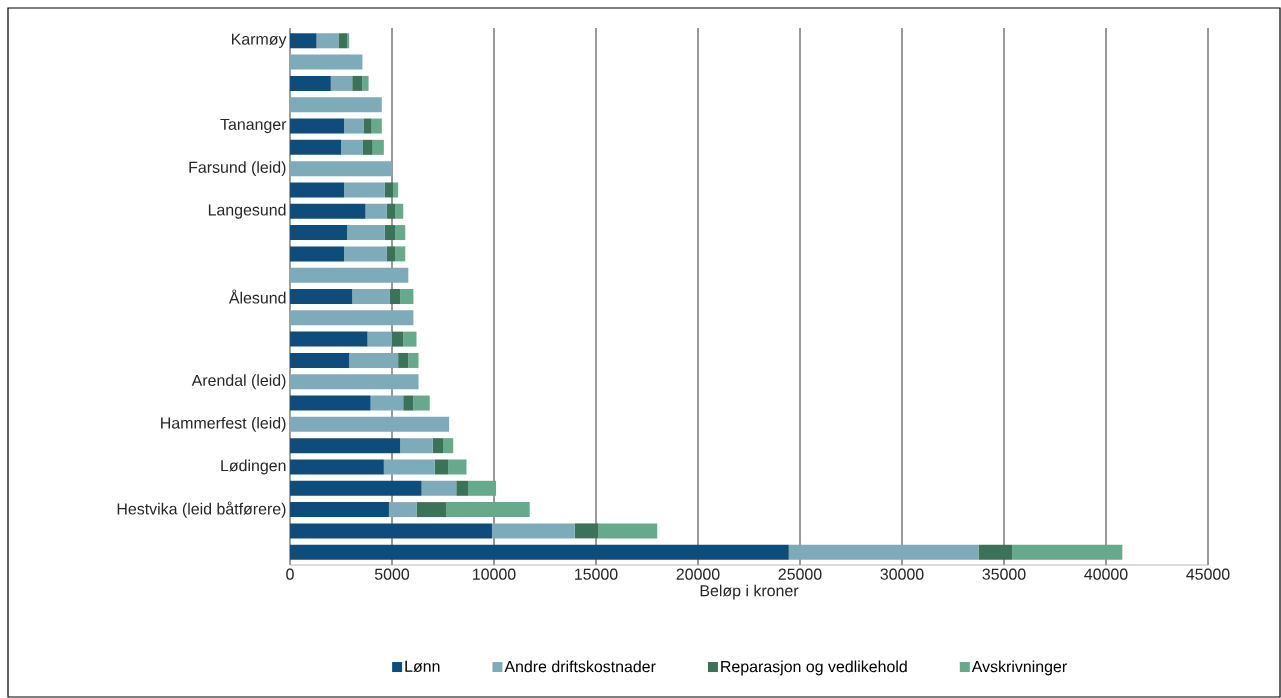 This screenshot has width=1281, height=698. What do you see at coordinates (290, 574) in the screenshot?
I see `x-tick-label: 0` at bounding box center [290, 574].